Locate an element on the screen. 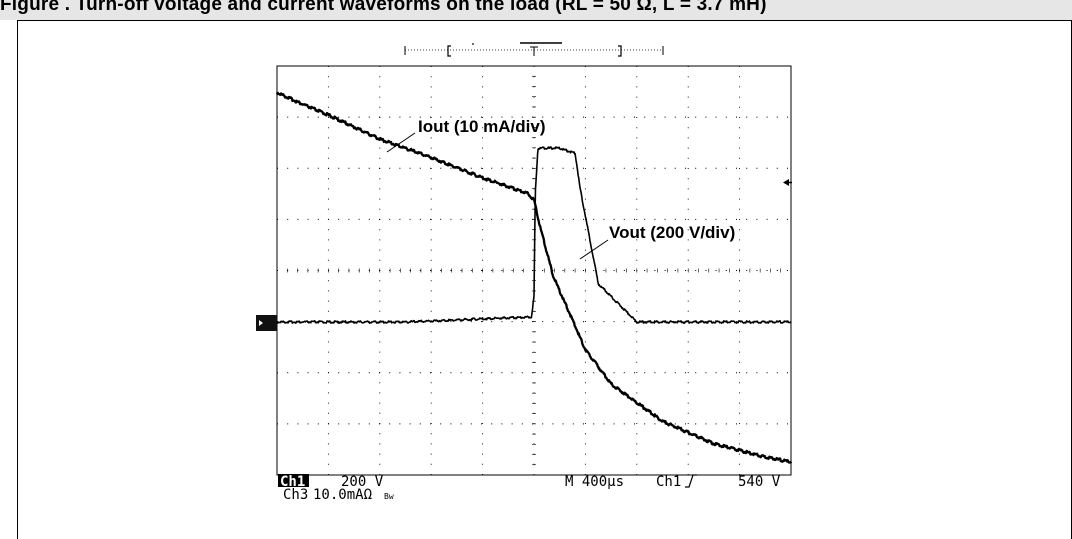 This screenshot has width=1072, height=539. iout-annotation: Iout (10 mA/div) is located at coordinates (482, 126).